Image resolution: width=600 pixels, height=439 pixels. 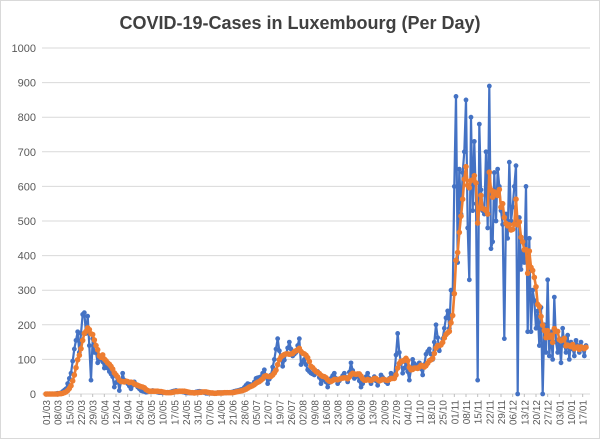 I want to click on x-tick-label: 28/06, so click(x=245, y=412).